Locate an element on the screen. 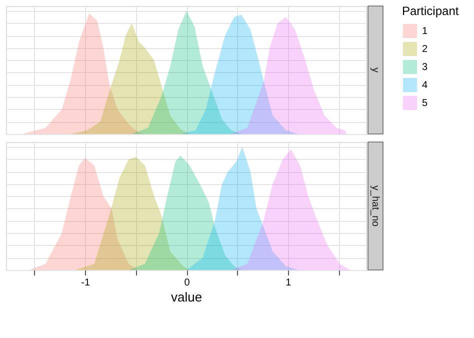 This screenshot has width=474, height=338. legend-label: 2 is located at coordinates (425, 49).